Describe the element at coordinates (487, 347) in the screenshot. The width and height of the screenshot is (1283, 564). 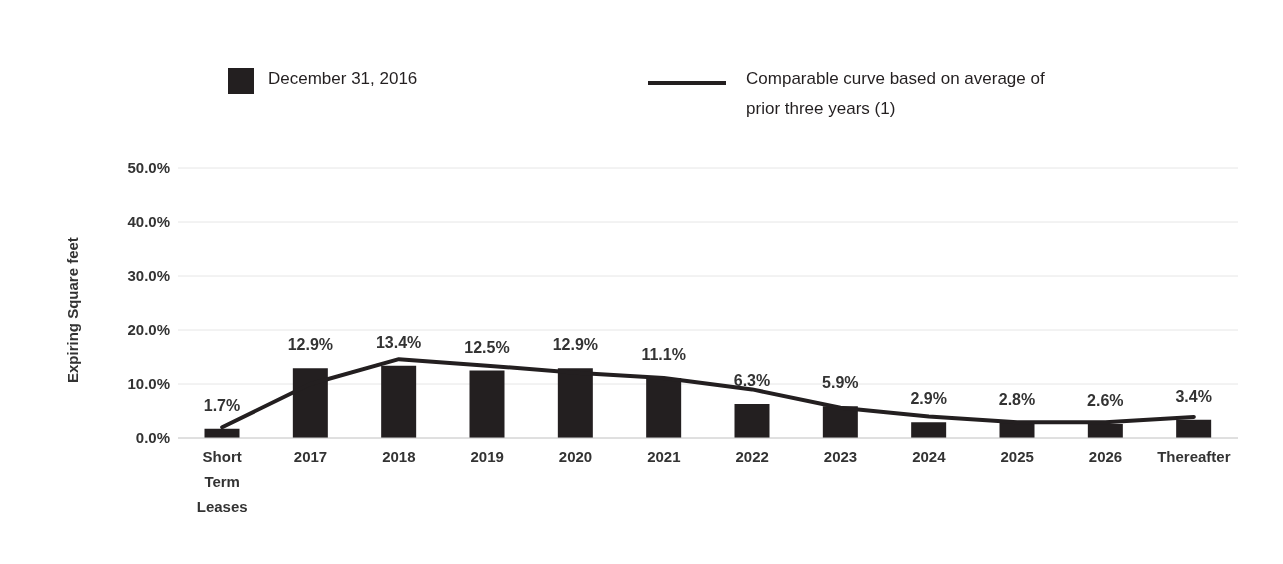
I see `data-label: 12.5%` at that location.